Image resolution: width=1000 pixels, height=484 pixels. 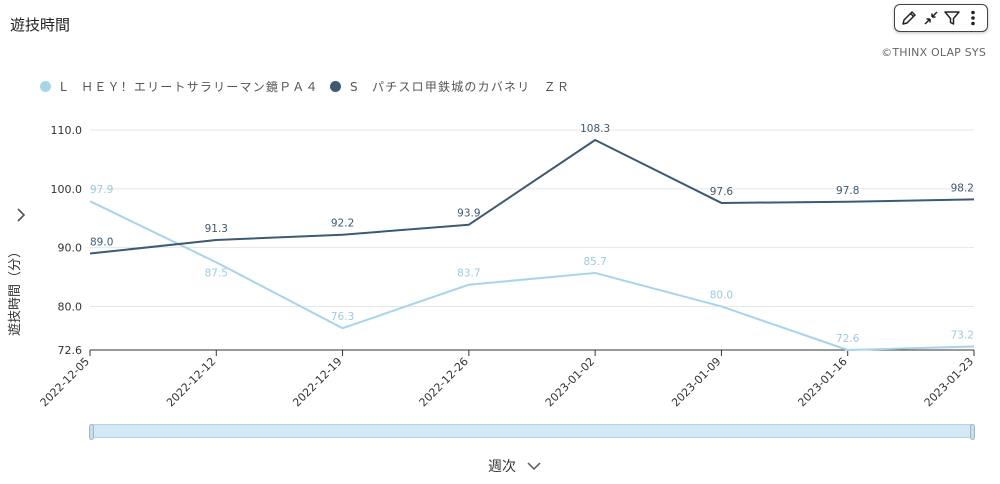 I want to click on legend-dot-s, so click(x=335, y=86).